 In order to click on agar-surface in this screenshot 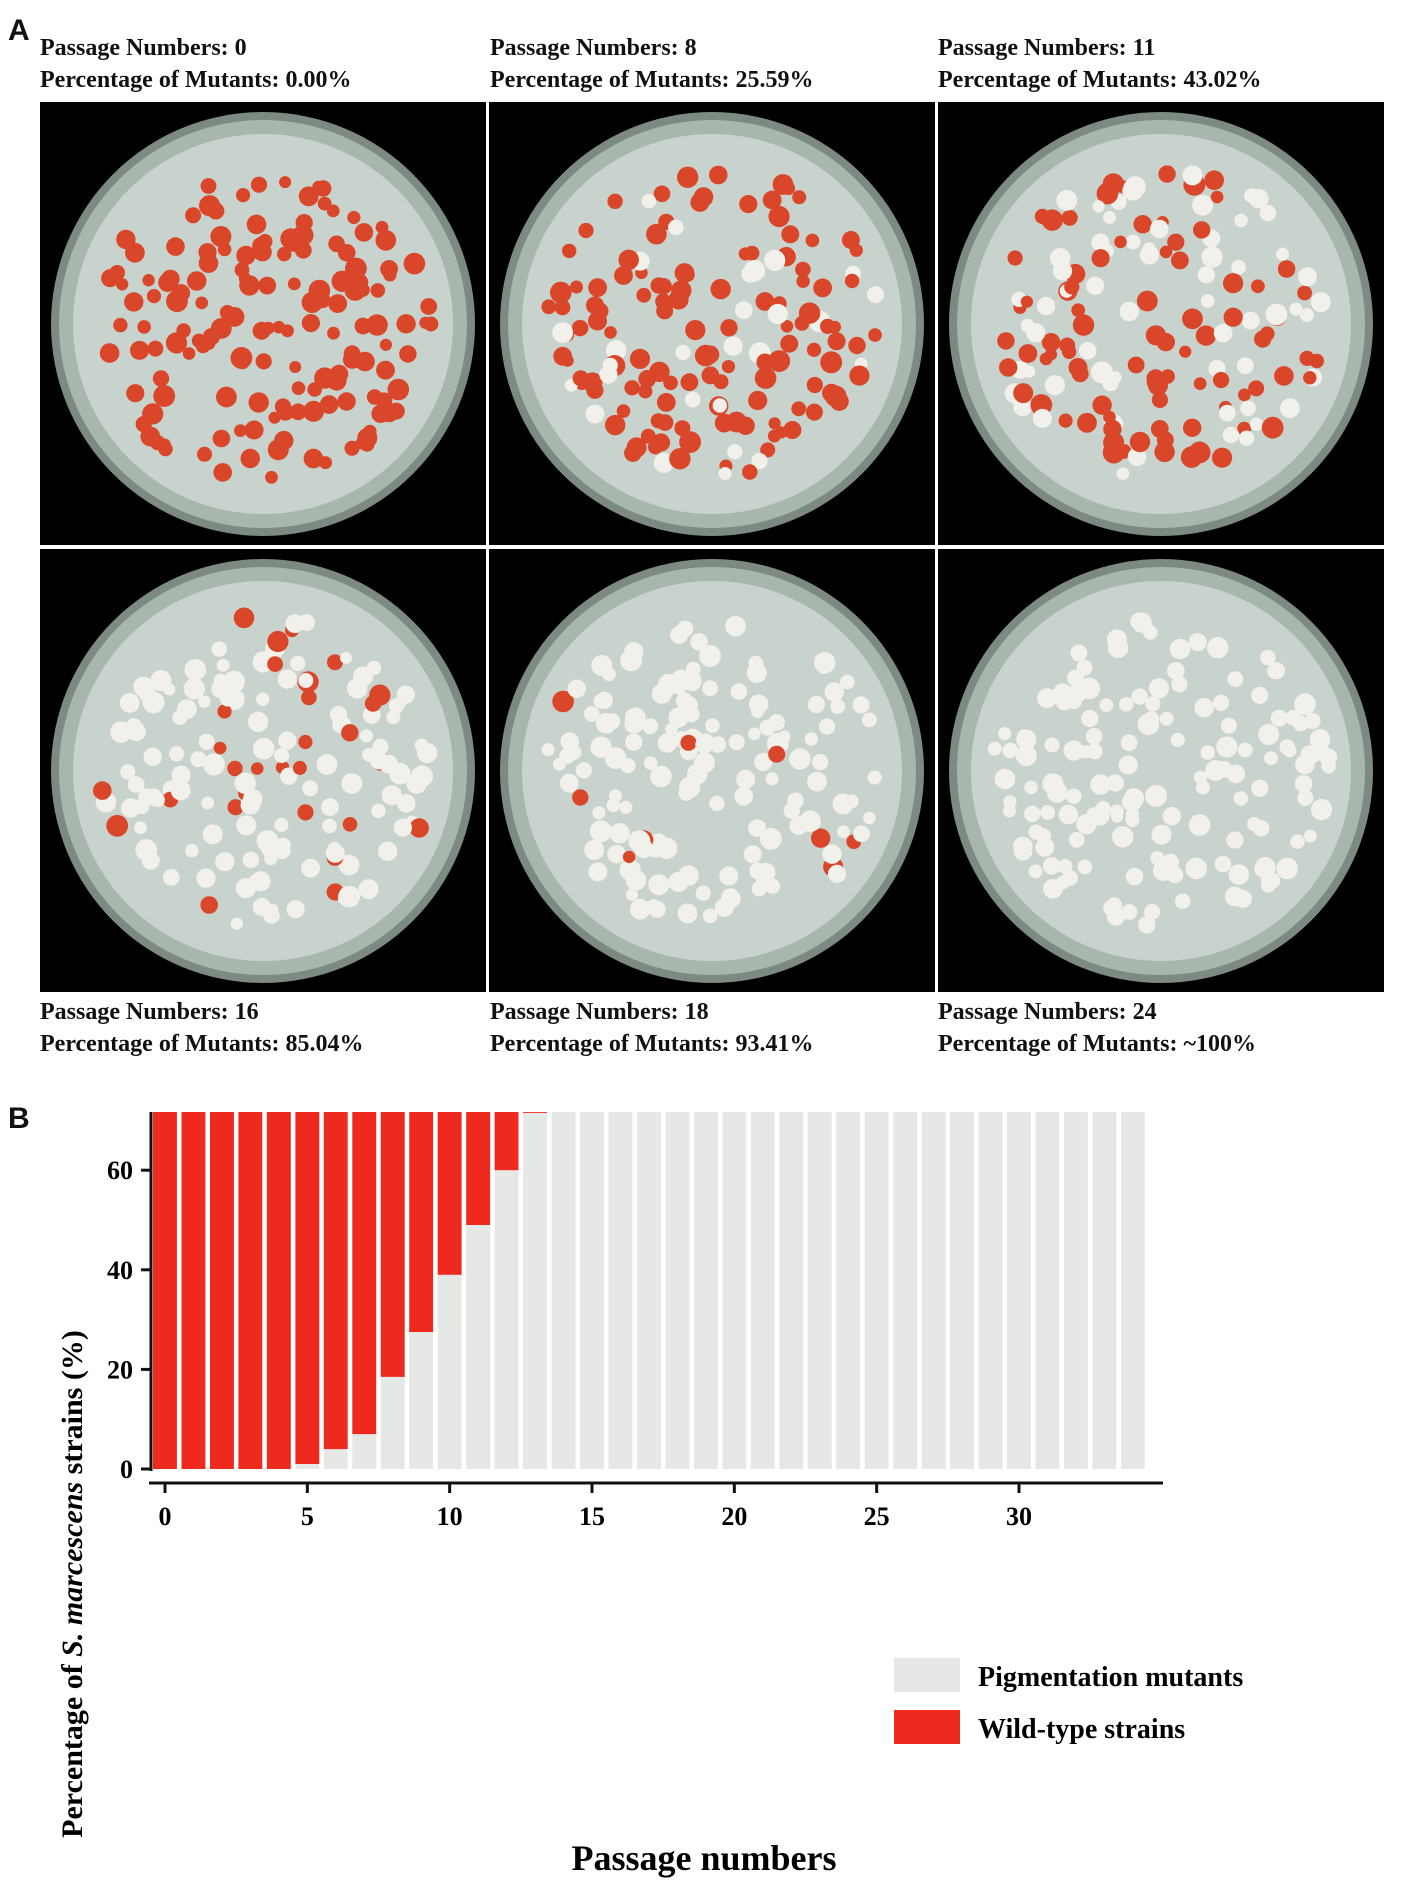, I will do `click(1161, 771)`.